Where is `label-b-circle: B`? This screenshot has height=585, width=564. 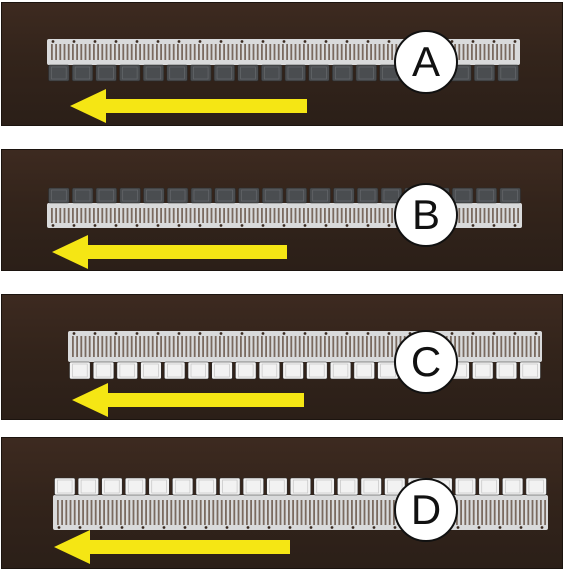
label-b-circle: B is located at coordinates (426, 215).